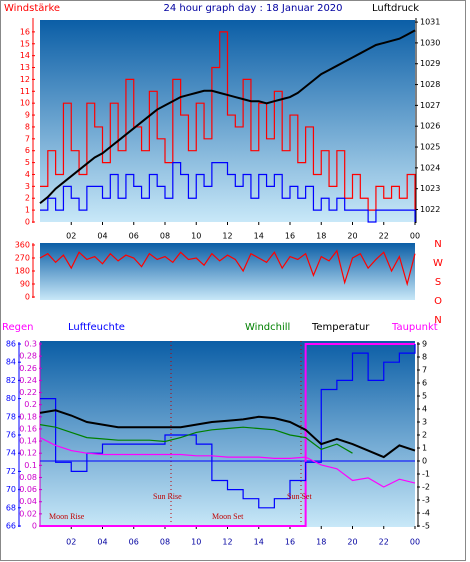  What do you see at coordinates (430, 63) in the screenshot?
I see `y2-tick-label: 1029` at bounding box center [430, 63].